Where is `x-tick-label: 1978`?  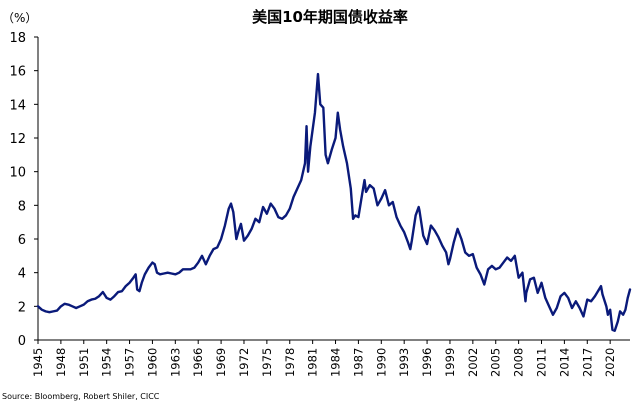 x-tick-label: 1978 is located at coordinates (290, 362).